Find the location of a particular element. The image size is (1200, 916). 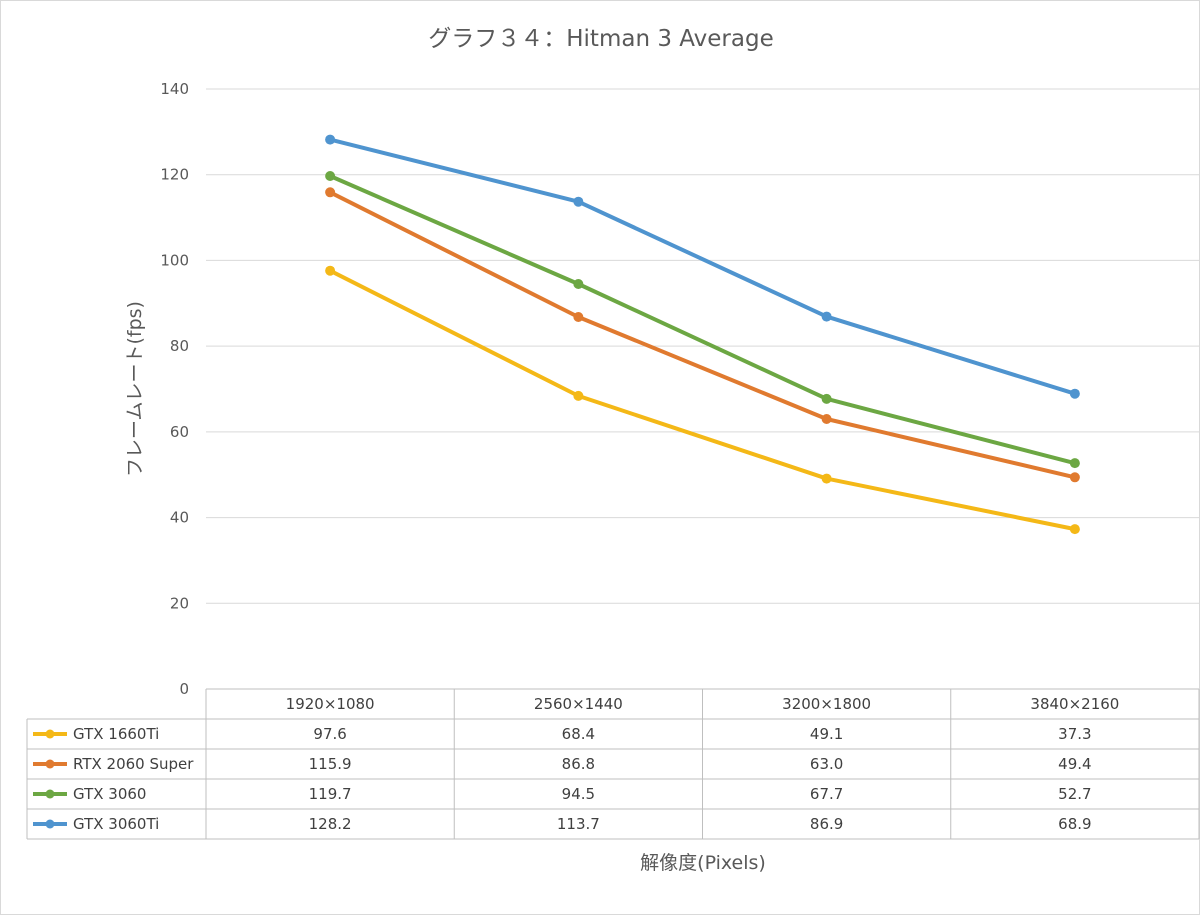

y-tick-label: 40 is located at coordinates (179, 518).